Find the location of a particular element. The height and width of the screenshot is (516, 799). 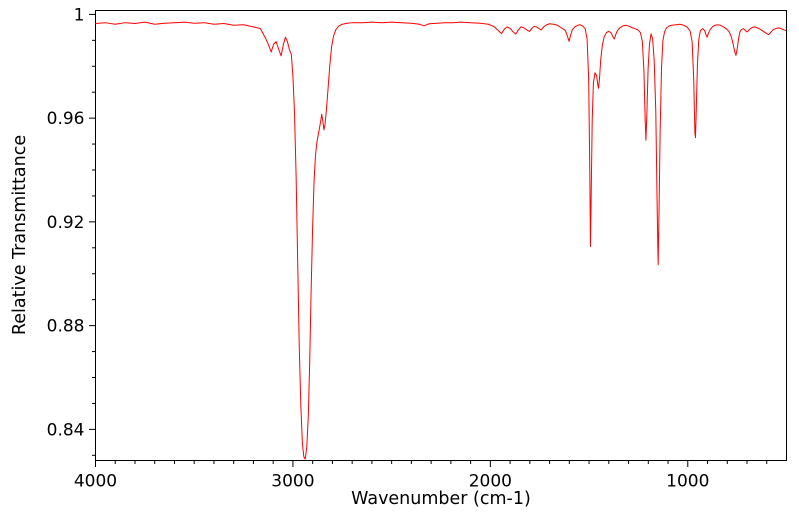

y-tick-label: 0.96 is located at coordinates (66, 119).